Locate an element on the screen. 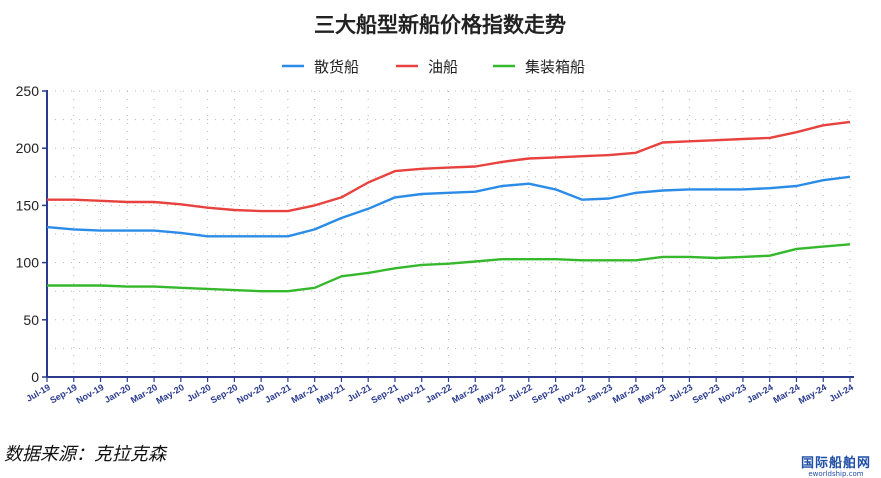 This screenshot has height=478, width=881. watermark-cn: 国际船舶网 is located at coordinates (835, 463).